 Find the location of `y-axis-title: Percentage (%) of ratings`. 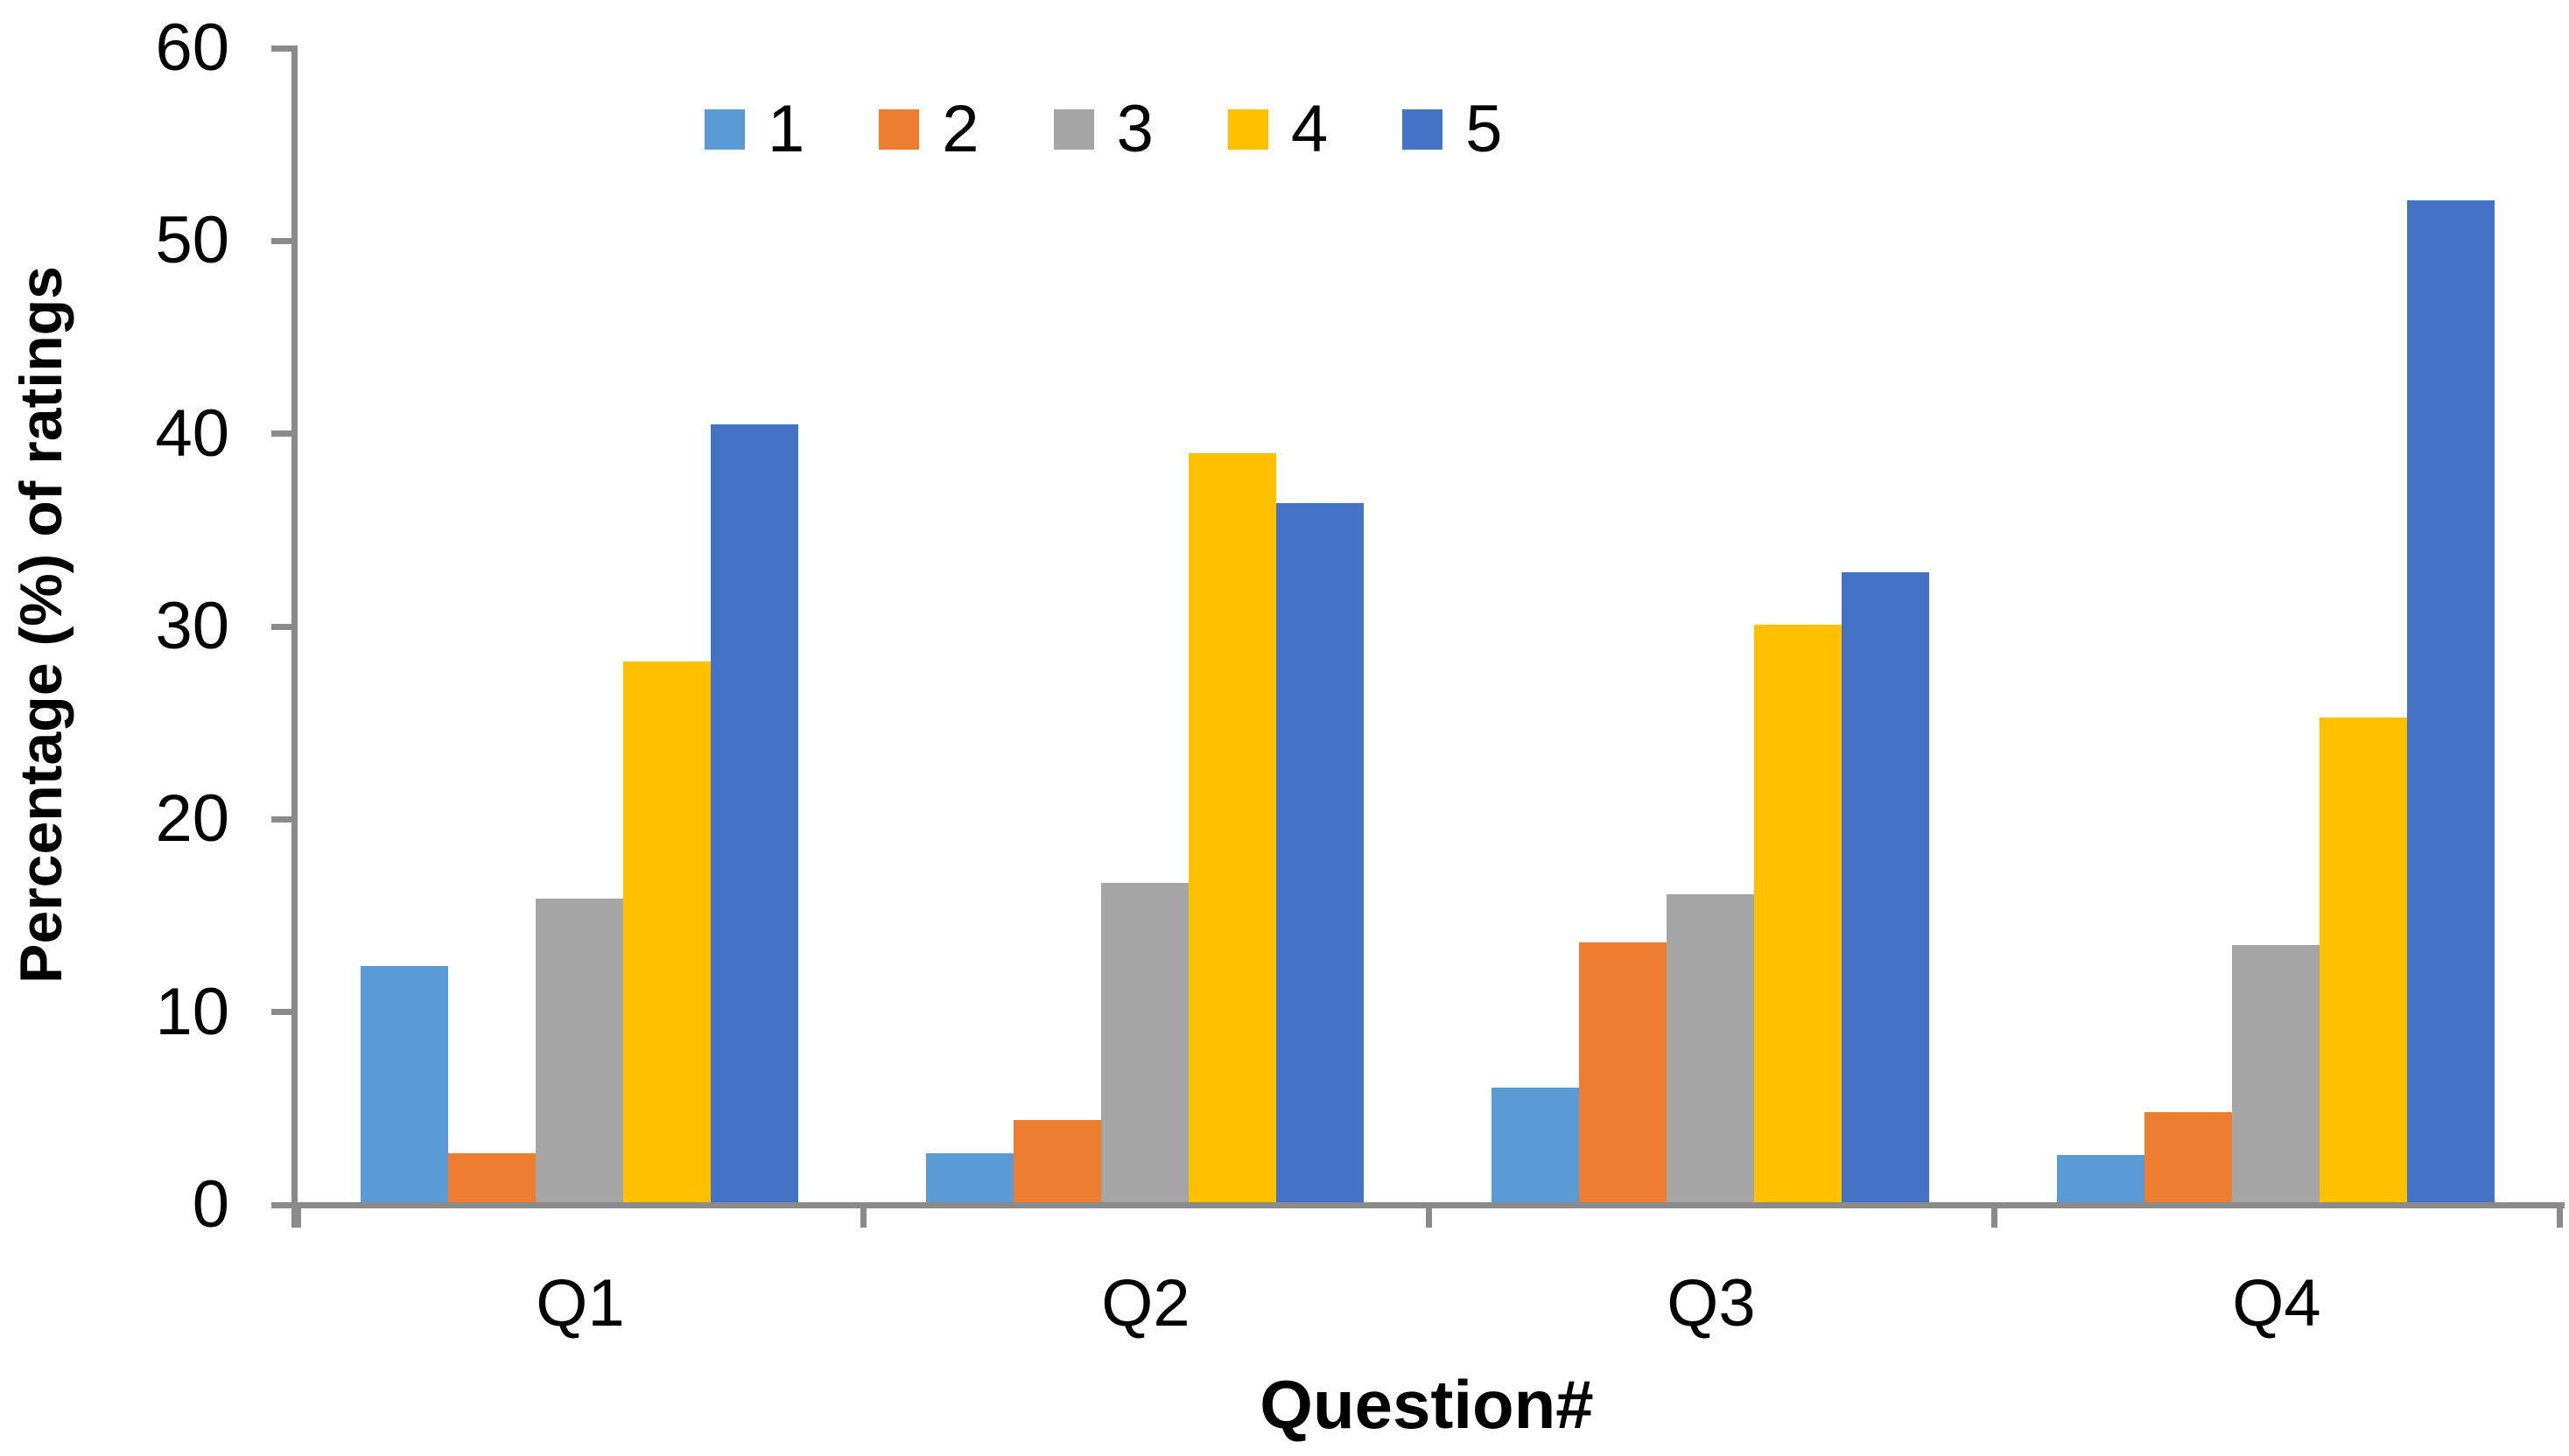

y-axis-title: Percentage (%) of ratings is located at coordinates (41, 625).